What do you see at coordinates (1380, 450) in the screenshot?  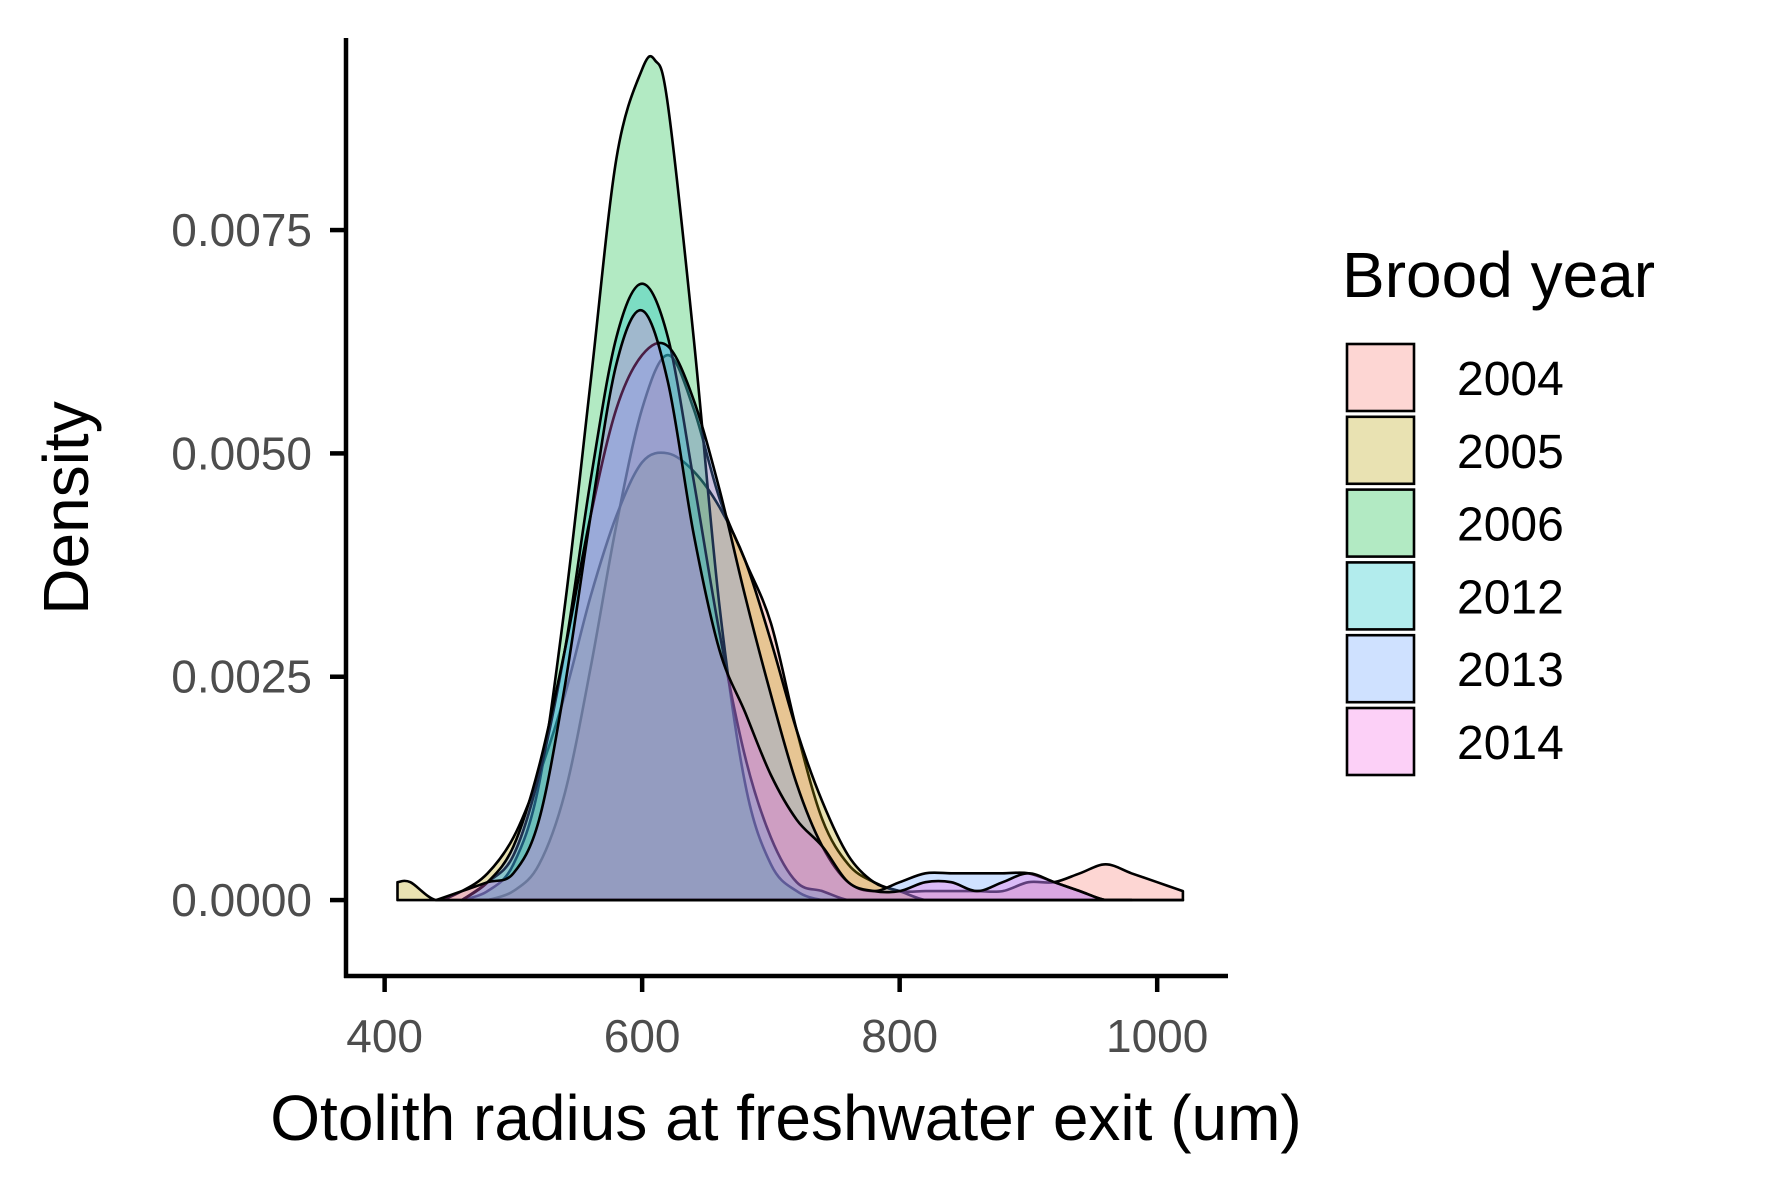 I see `legend-swatch-2005` at bounding box center [1380, 450].